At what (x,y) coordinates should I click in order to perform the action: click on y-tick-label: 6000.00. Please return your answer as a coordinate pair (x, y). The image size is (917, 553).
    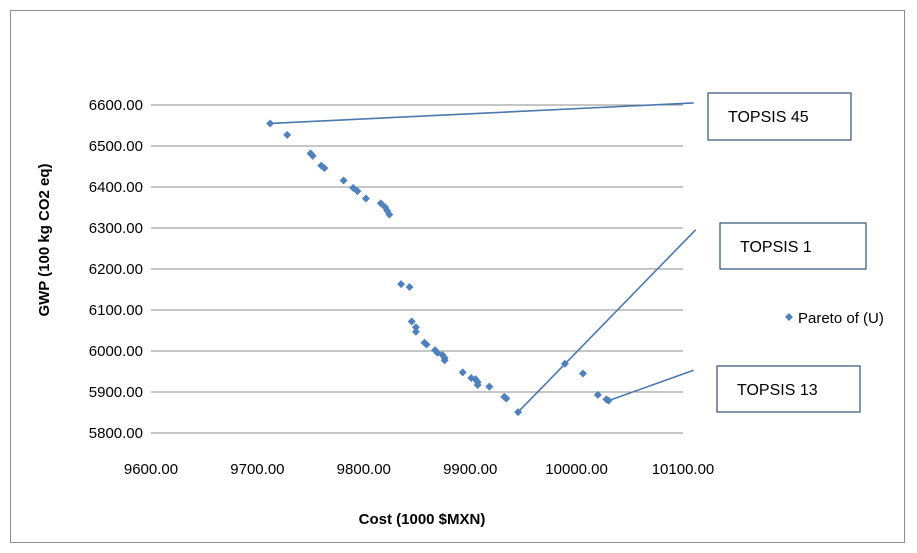
    Looking at the image, I should click on (116, 351).